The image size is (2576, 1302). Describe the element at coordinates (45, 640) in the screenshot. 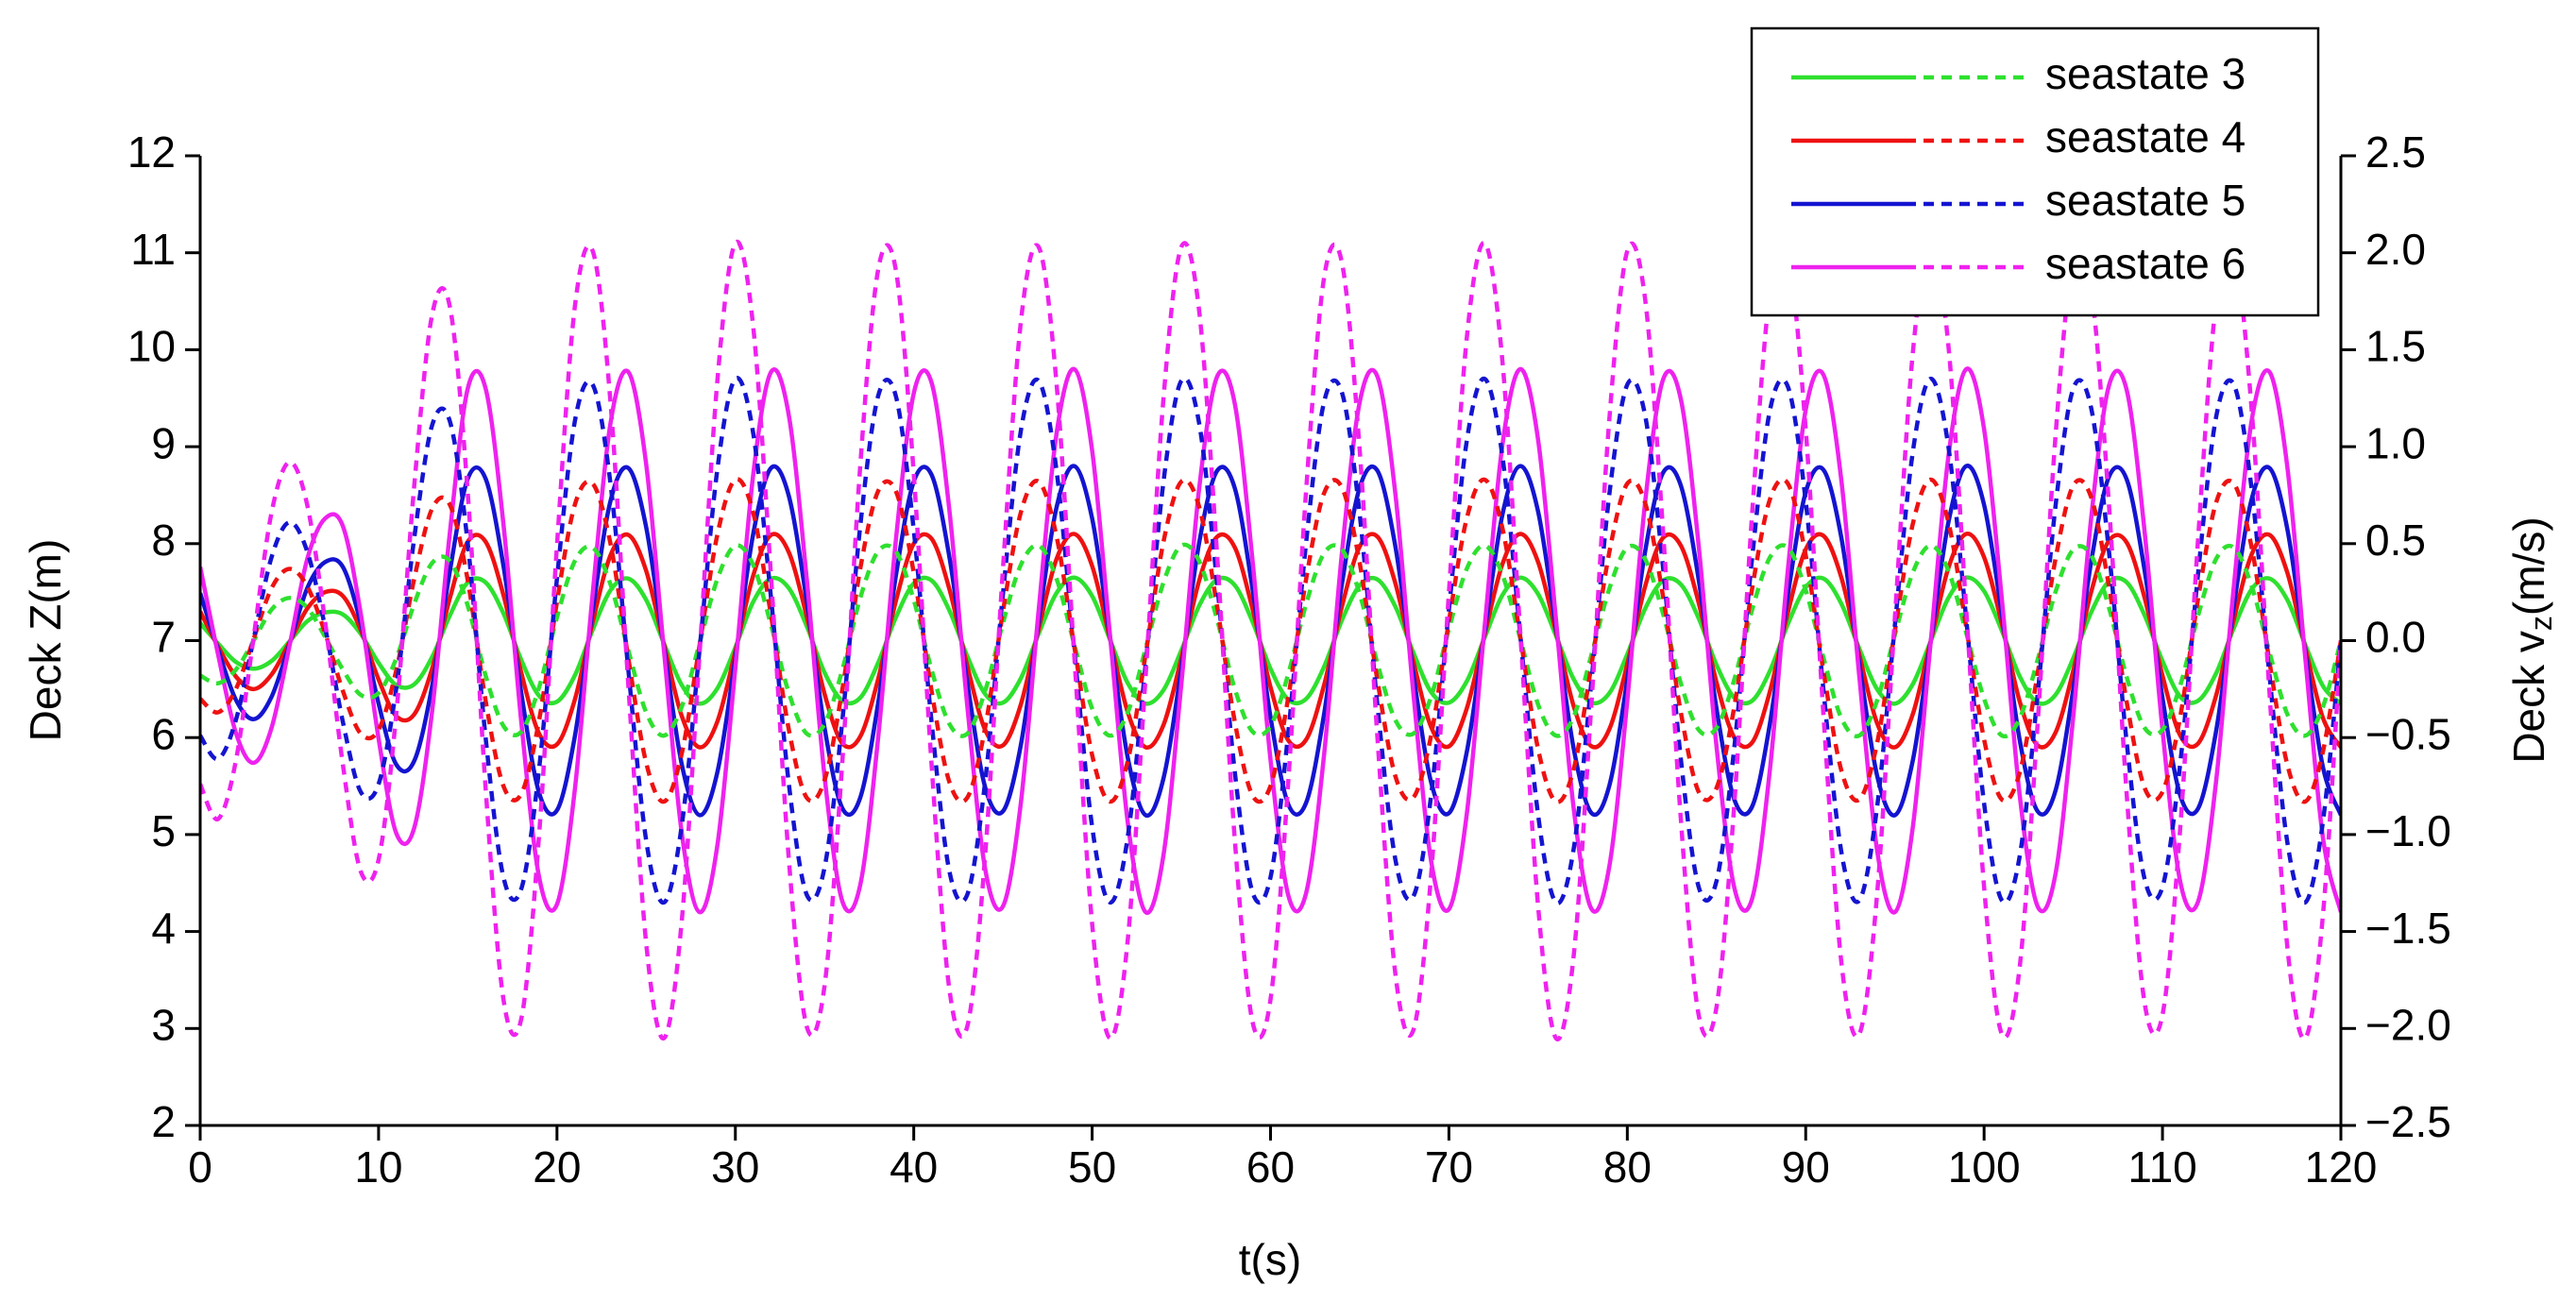

I see `y-axis-title: Deck Z(m)` at that location.